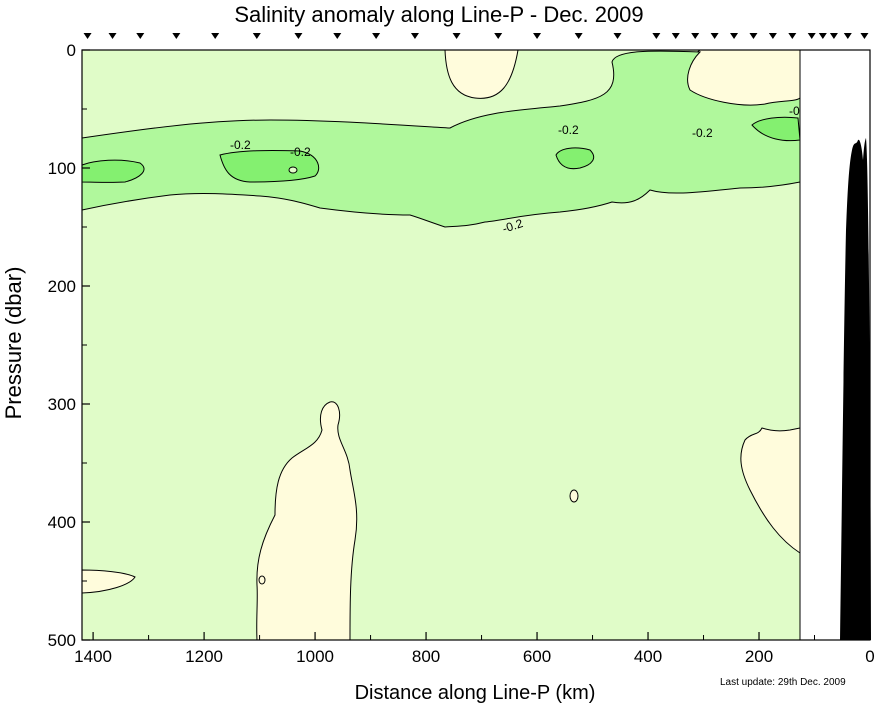 Image resolution: width=878 pixels, height=708 pixels. Describe the element at coordinates (71, 50) in the screenshot. I see `y-tick-label: 0` at that location.